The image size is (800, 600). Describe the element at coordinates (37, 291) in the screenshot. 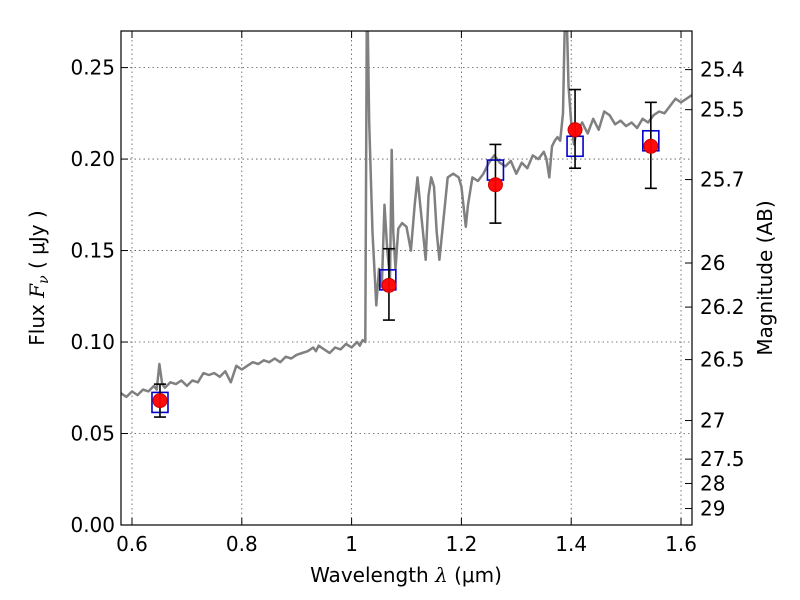

I see `y-axis-label-symbol: F` at that location.